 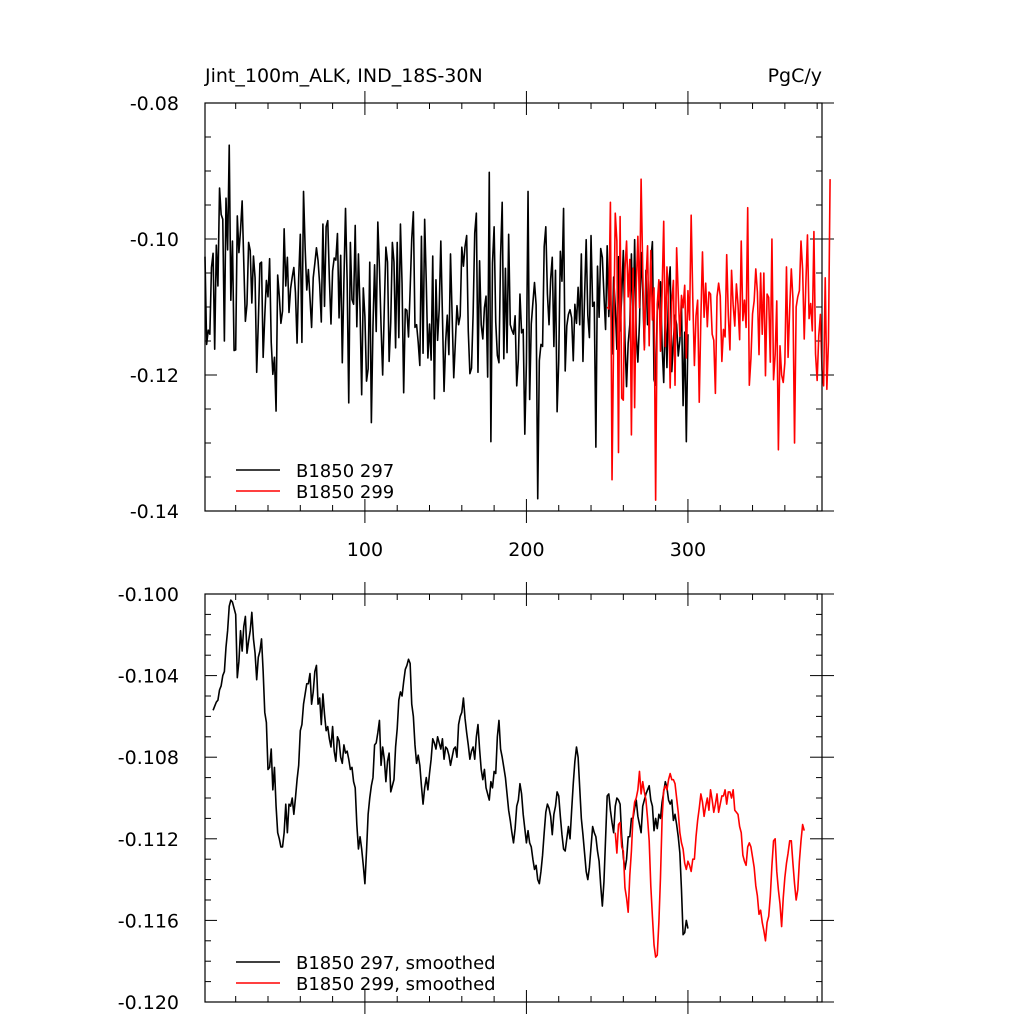 I want to click on x-tick-label: 200, so click(x=526, y=550).